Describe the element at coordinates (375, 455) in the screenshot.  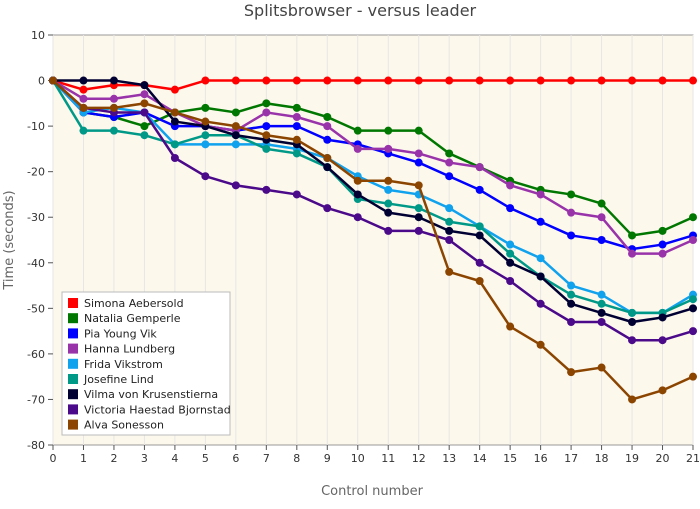
I see `x-axis-ticks: 0 1 2 3 4 5 6 7 8 9 10 11 12 13 14 15 16 17 18 19 20 21` at that location.